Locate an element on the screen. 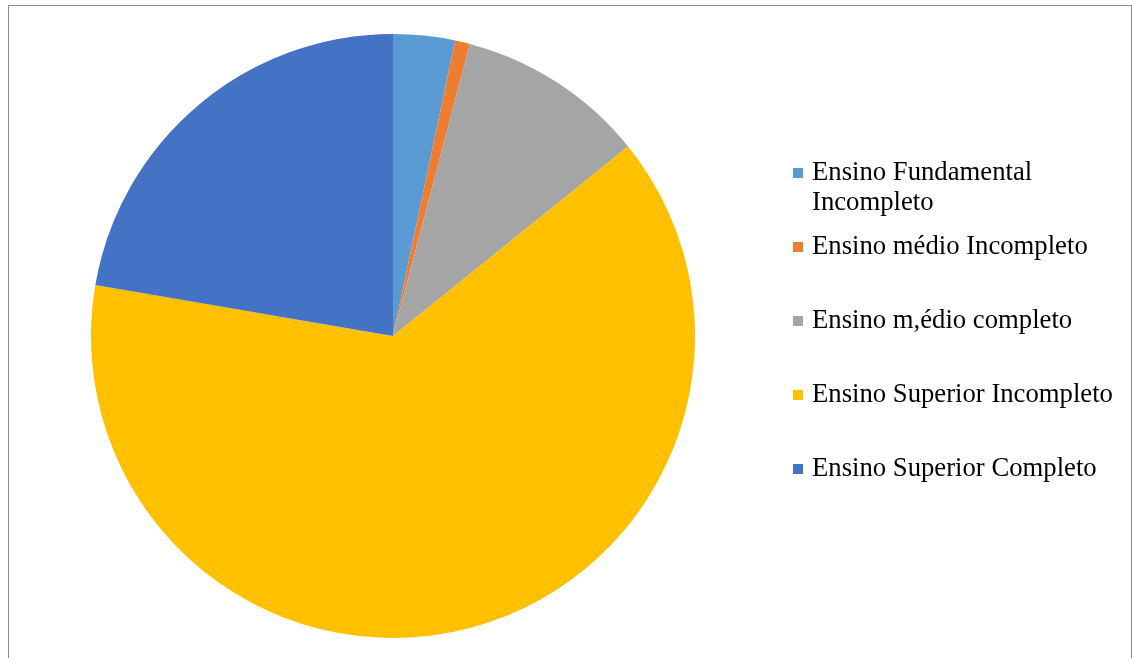 The image size is (1132, 662). legend-label: Ensino m,édio completo is located at coordinates (942, 319).